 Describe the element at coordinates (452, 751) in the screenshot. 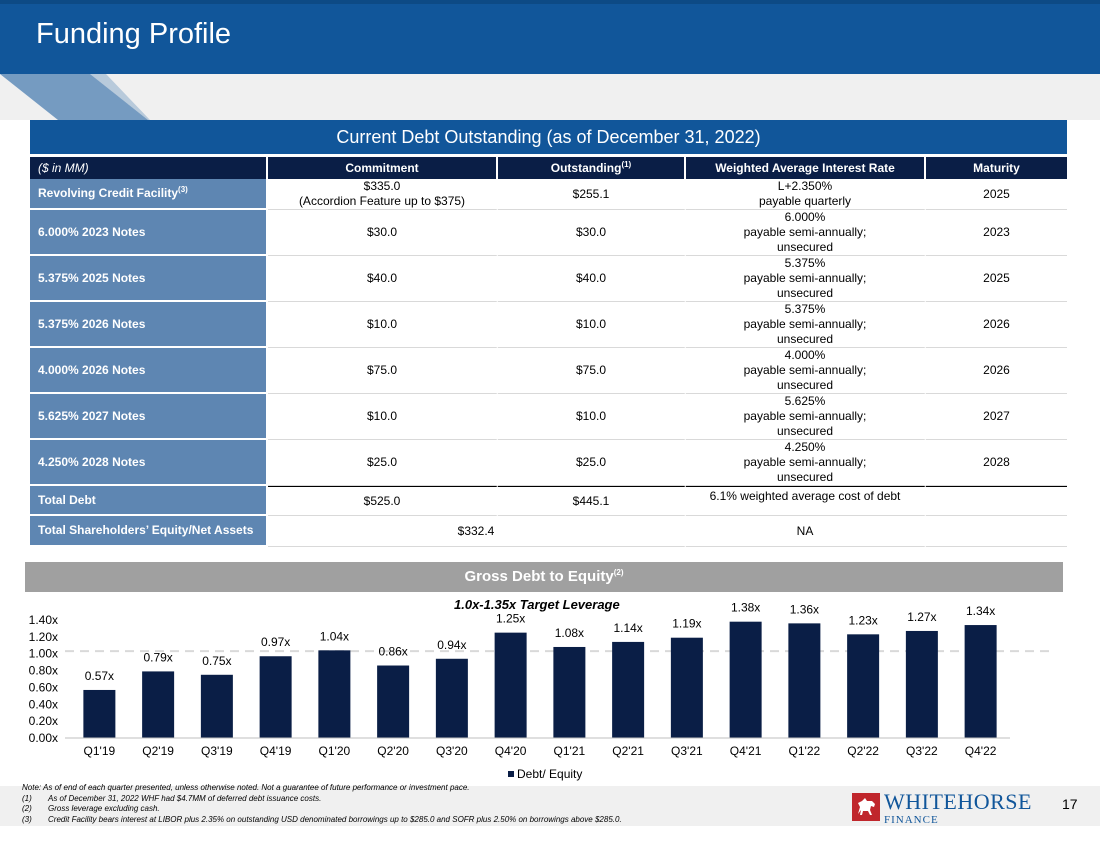

I see `x-tick-label: Q3'20` at that location.